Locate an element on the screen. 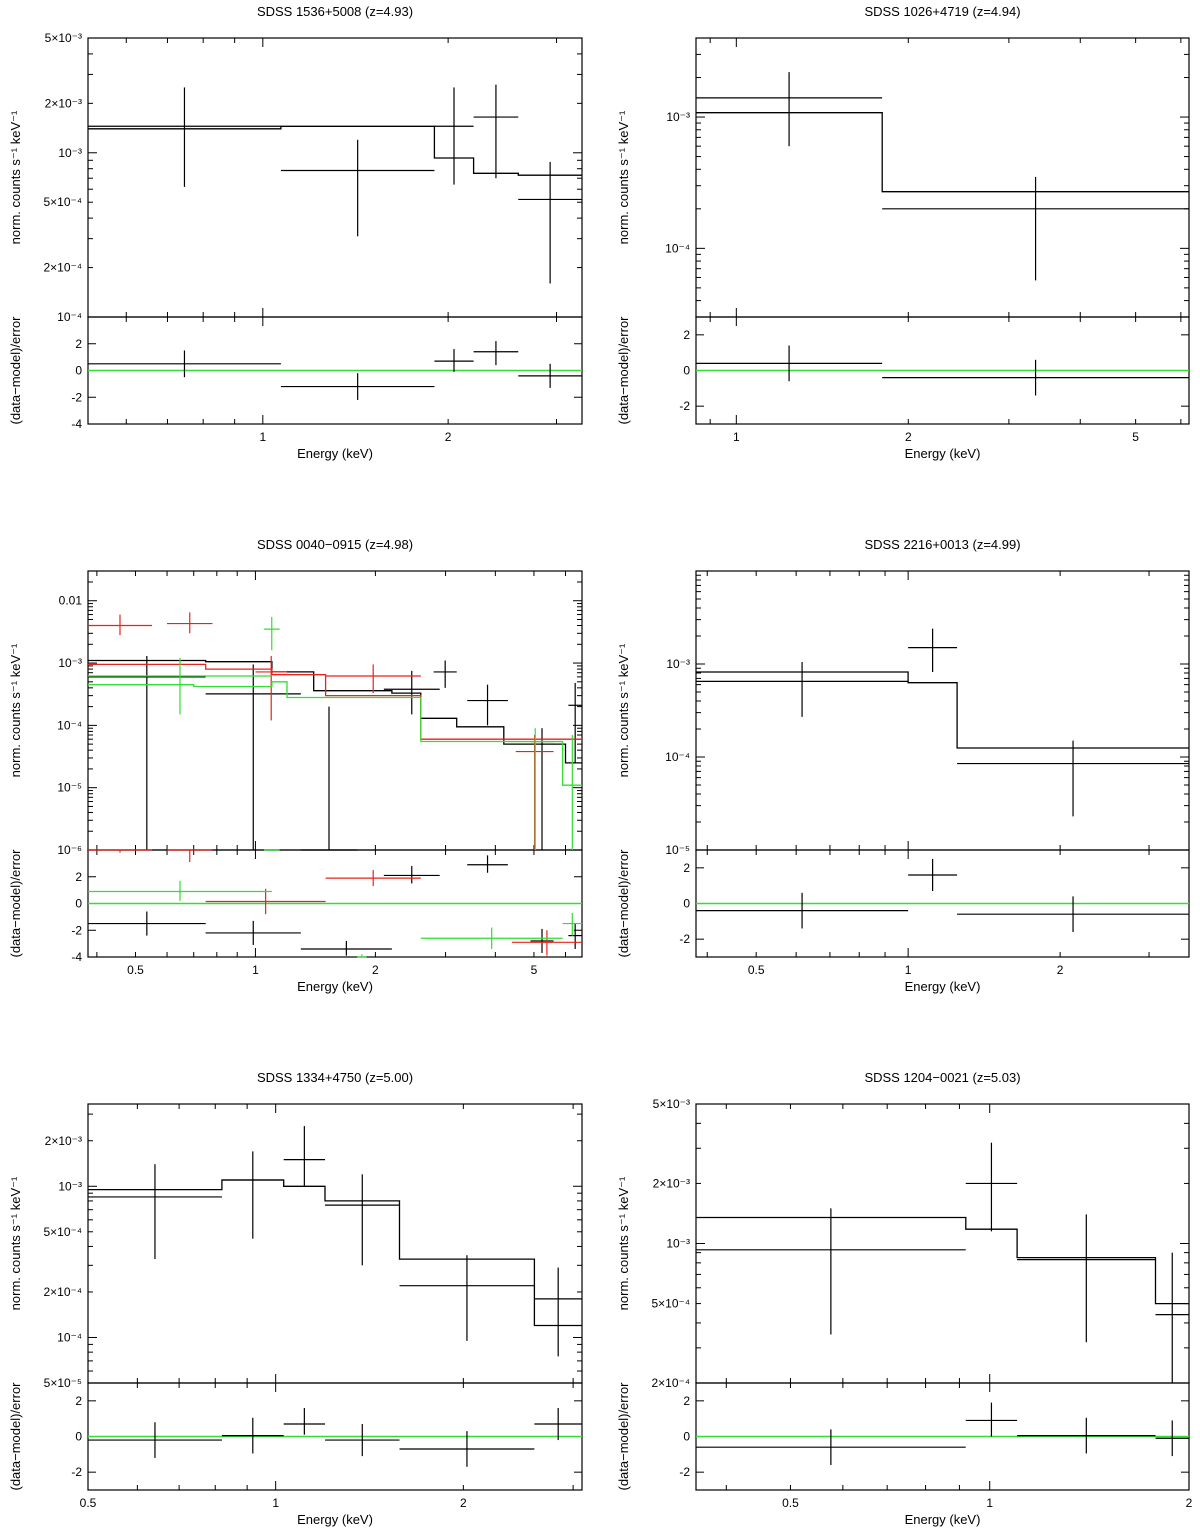  panel-title: SDSS 2216+0013 (z=4.99) is located at coordinates (942, 544).